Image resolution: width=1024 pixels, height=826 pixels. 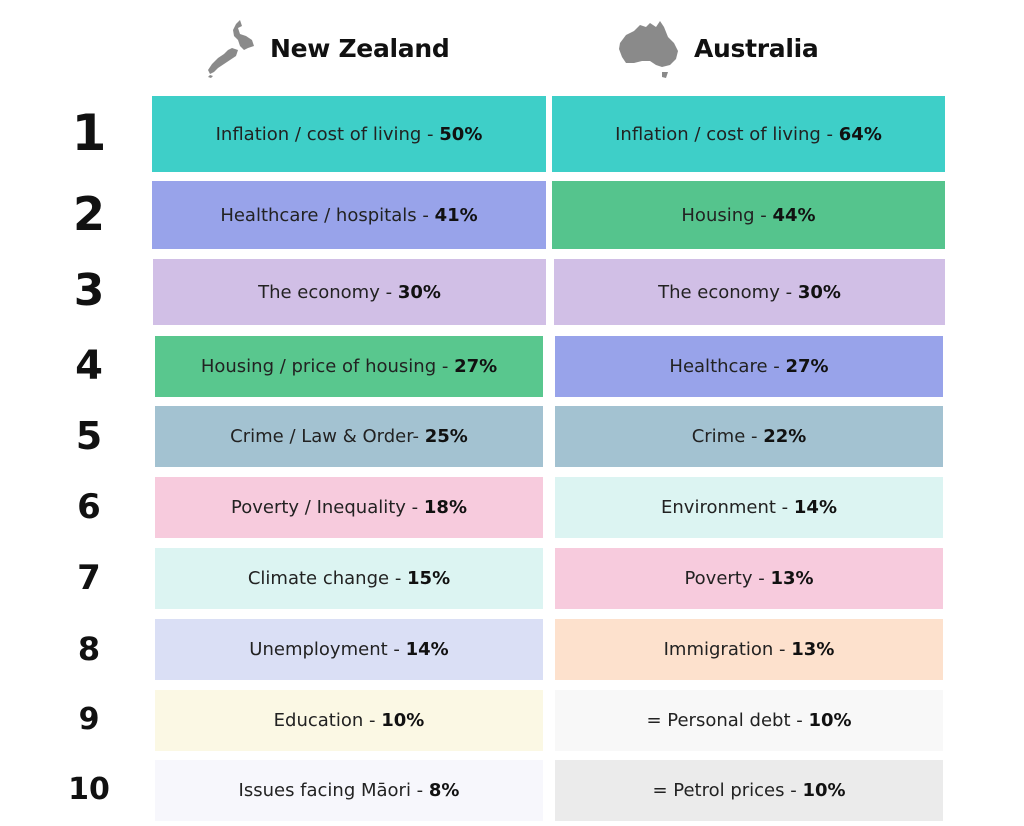 I want to click on rank-number: 8, so click(x=89, y=648).